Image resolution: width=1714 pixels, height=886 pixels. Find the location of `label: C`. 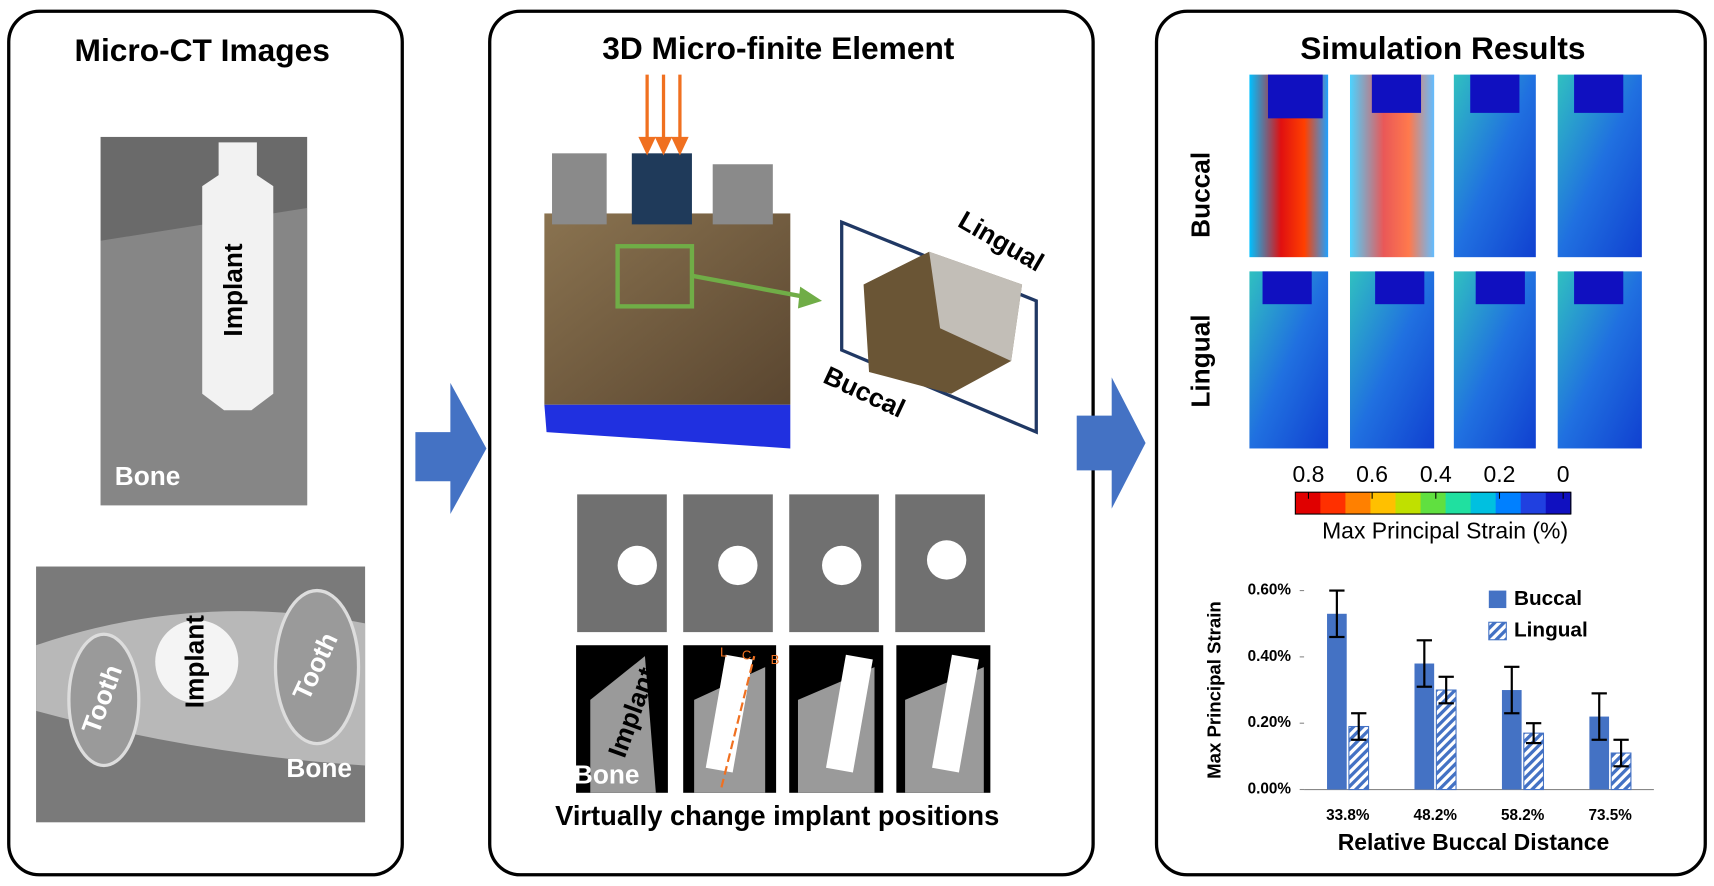

label: C is located at coordinates (746, 655).